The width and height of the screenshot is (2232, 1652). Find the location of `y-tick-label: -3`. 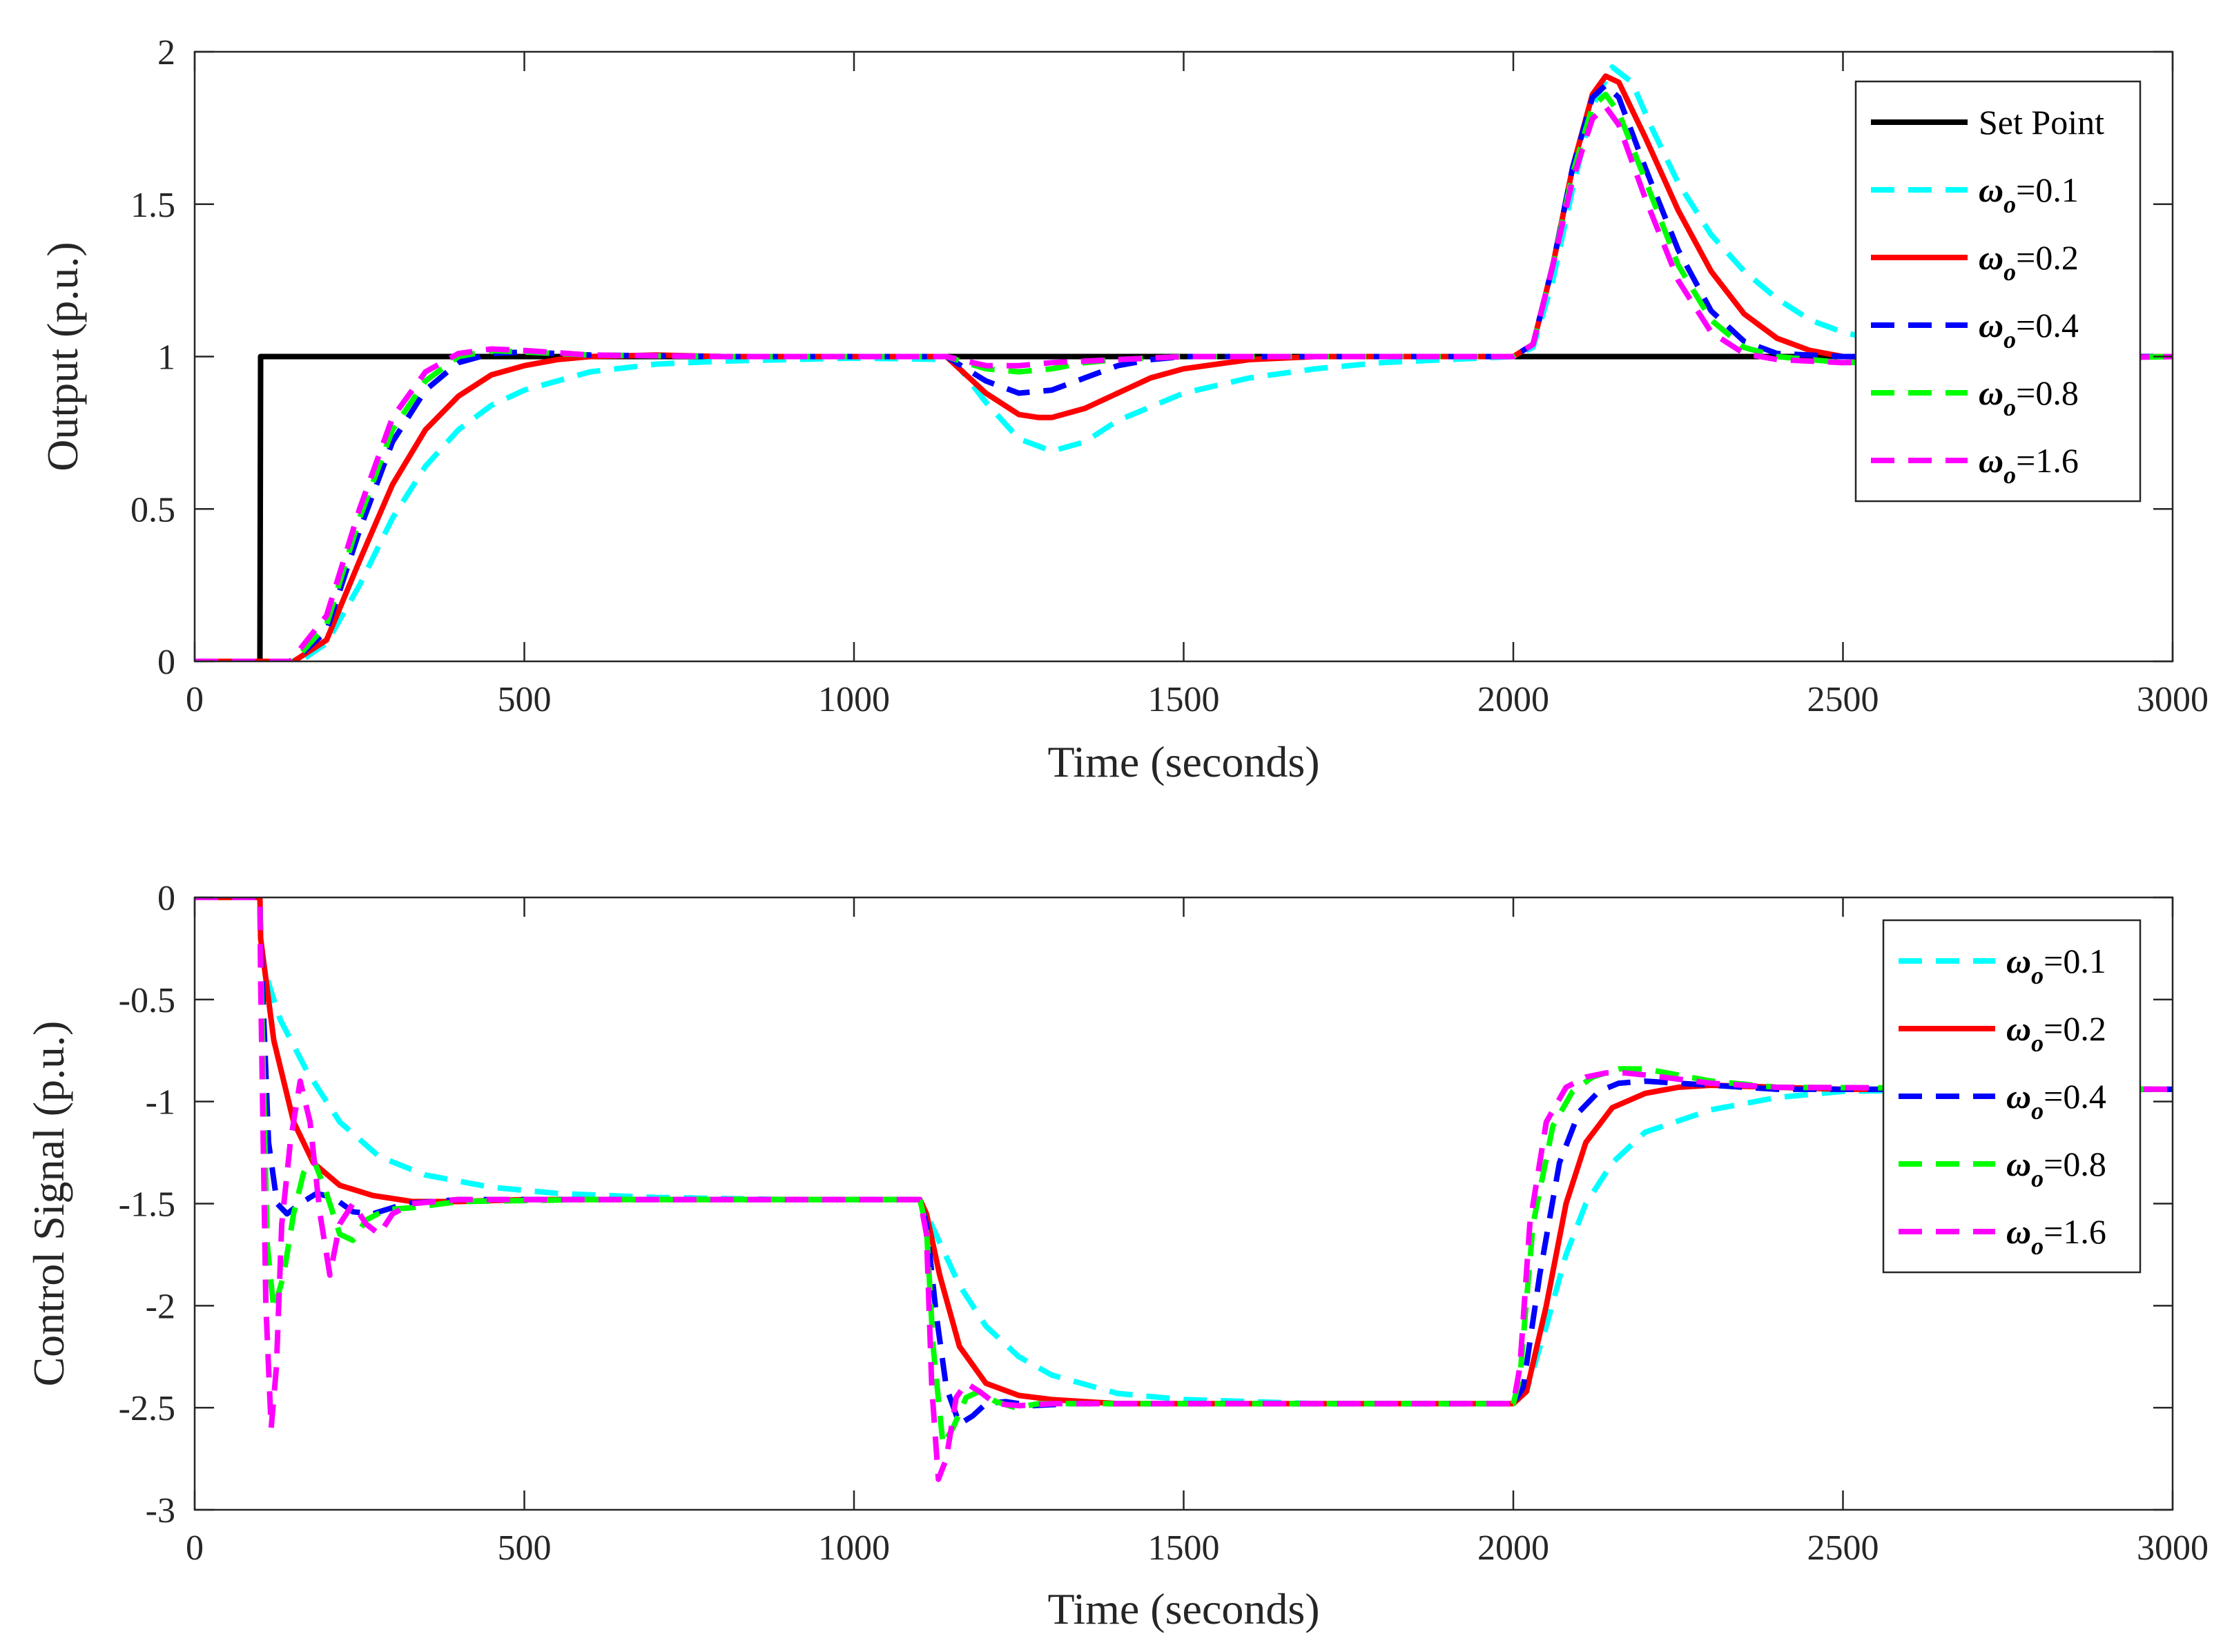

y-tick-label: -3 is located at coordinates (160, 1511).